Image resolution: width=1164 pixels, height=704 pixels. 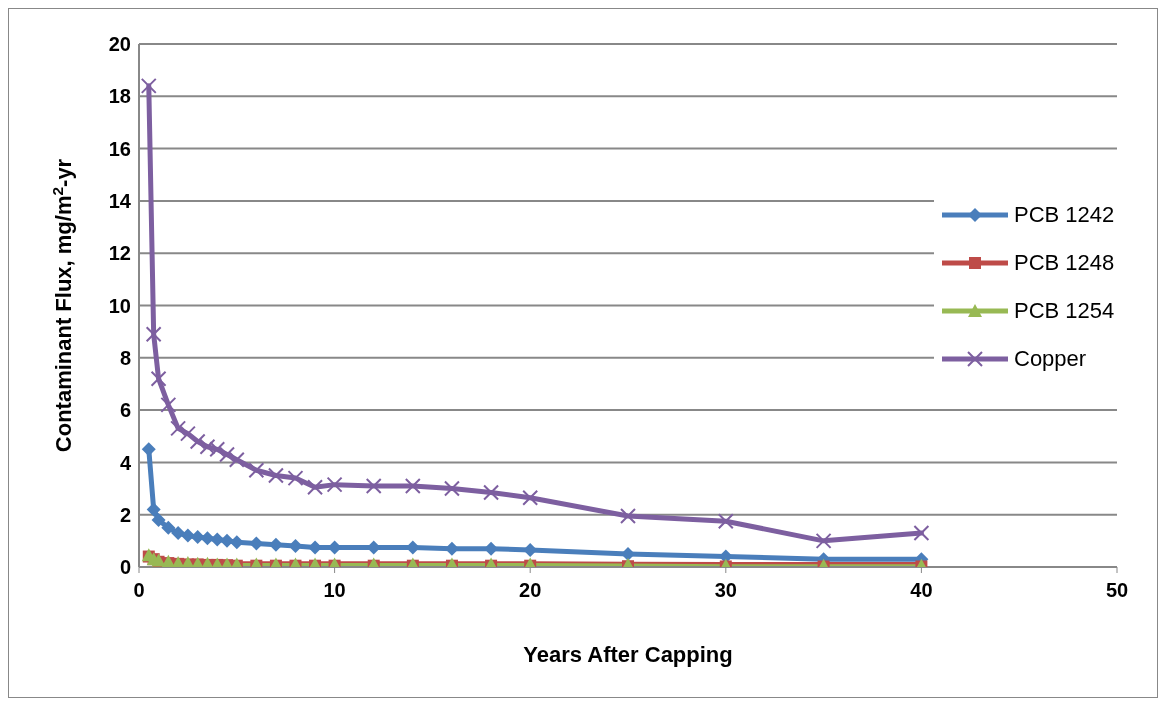 I want to click on y-tick-label: 6, so click(x=125, y=410).